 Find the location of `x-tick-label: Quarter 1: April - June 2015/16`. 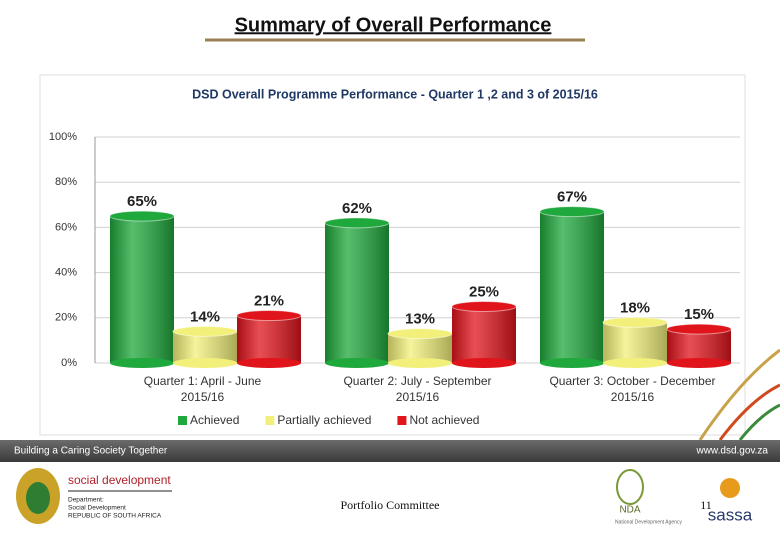

x-tick-label: Quarter 1: April - June 2015/16 is located at coordinates (203, 389).